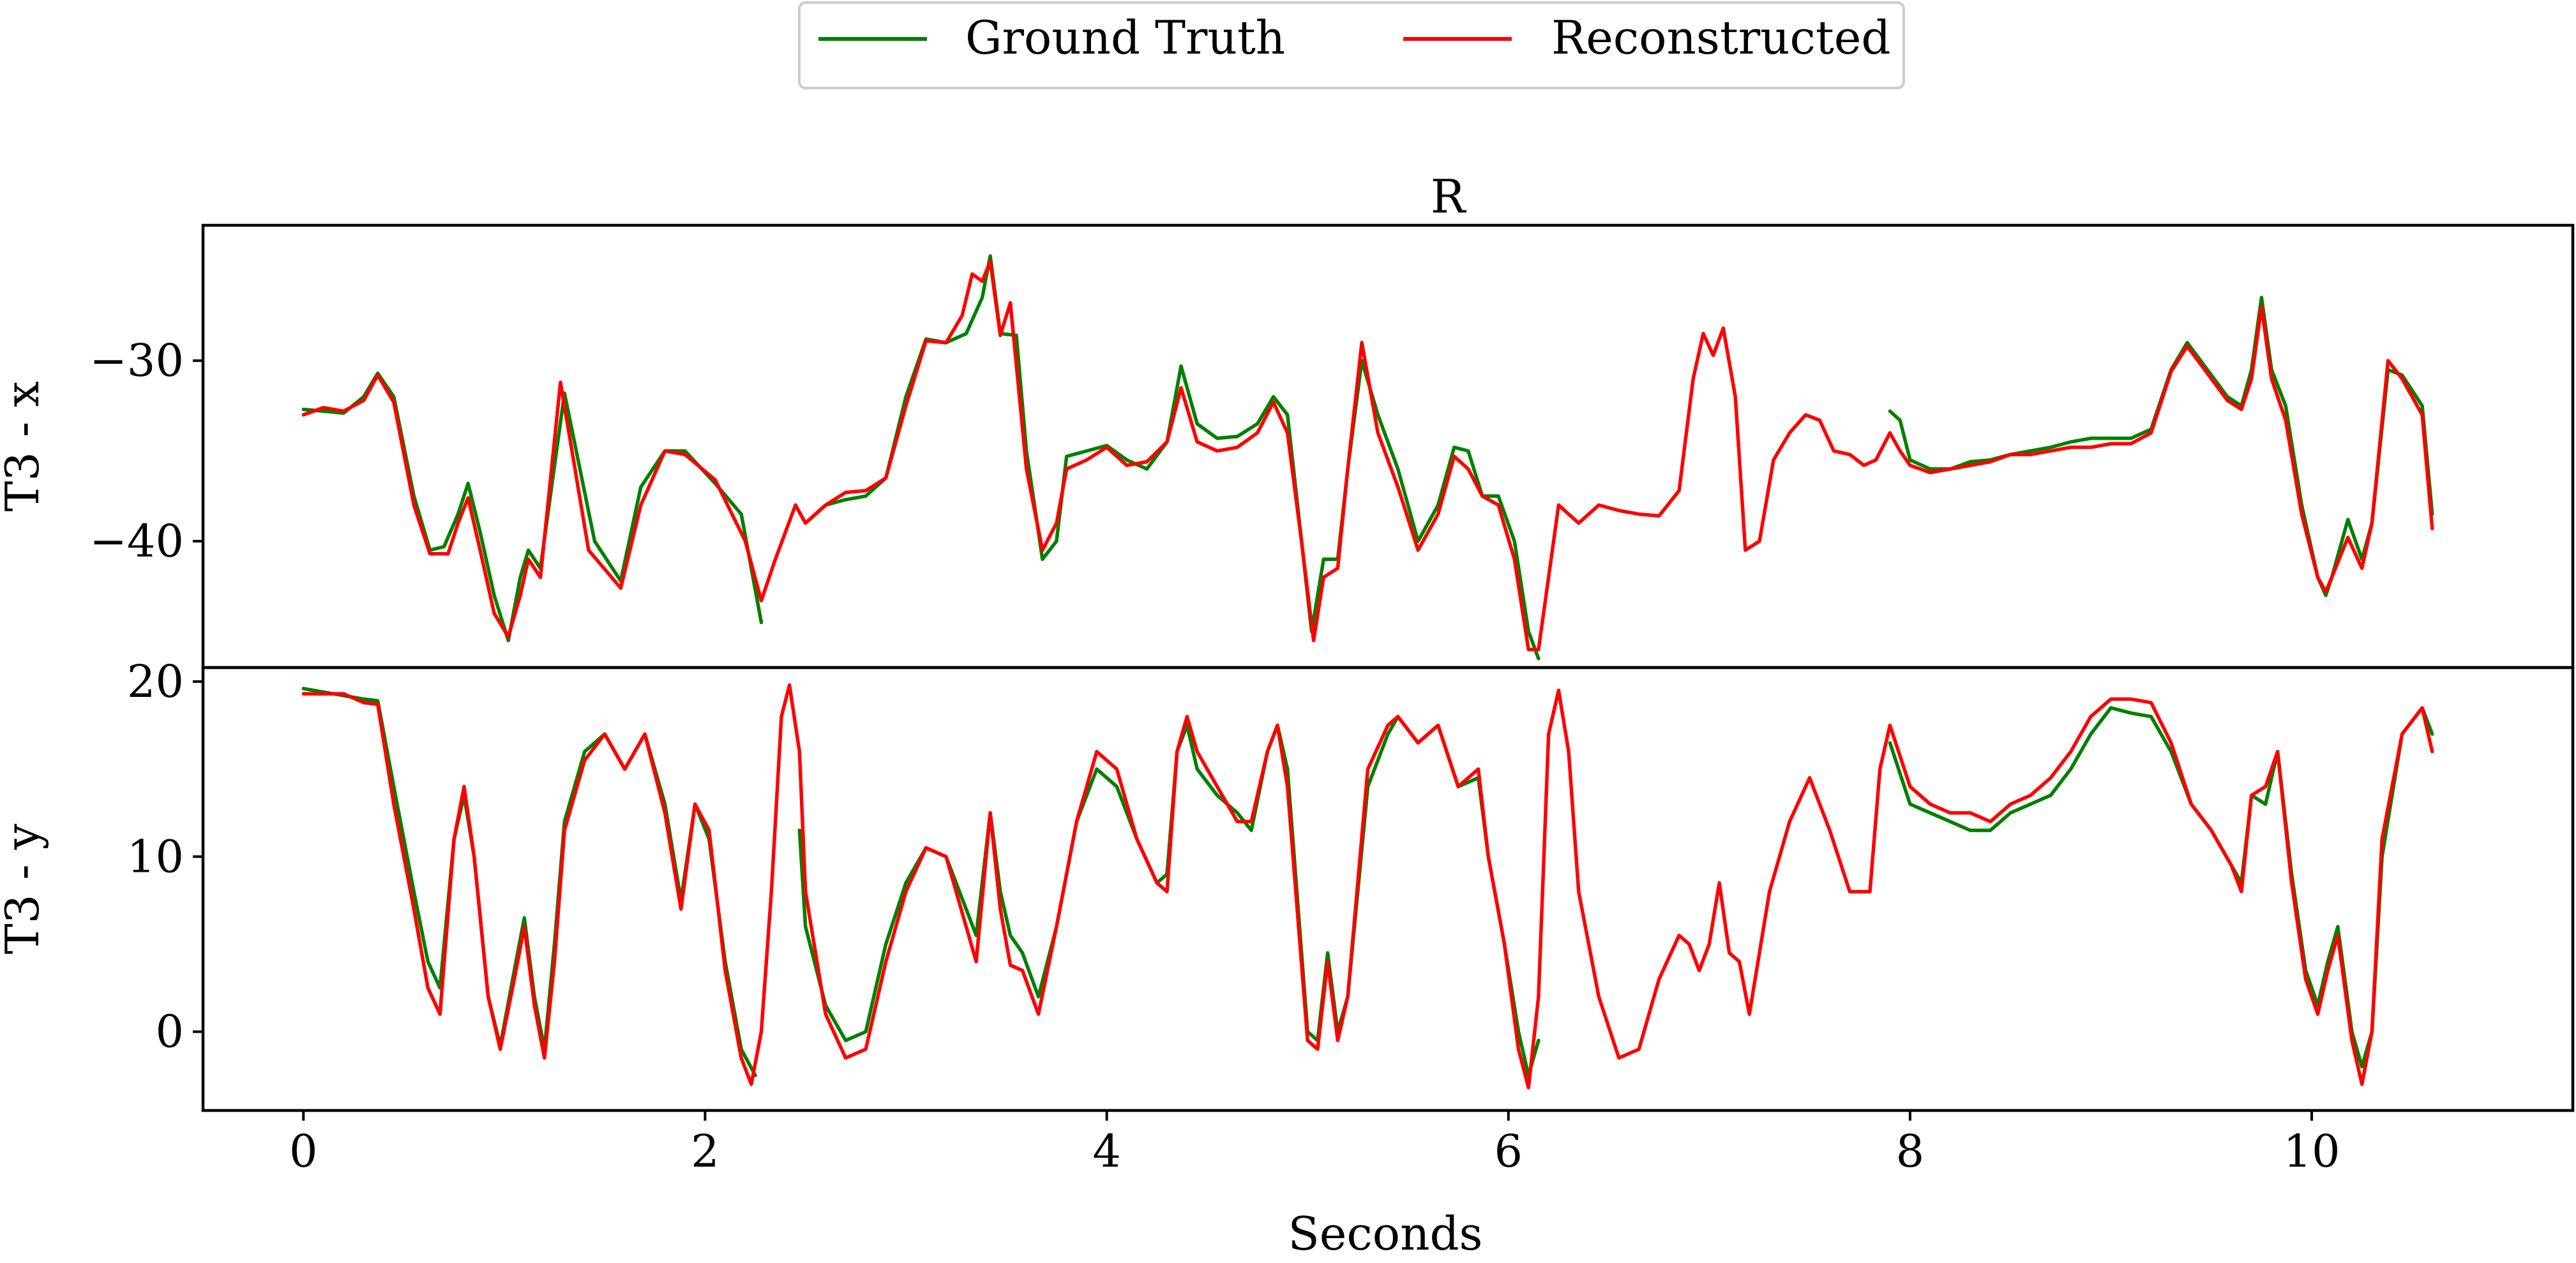  Describe the element at coordinates (1448, 196) in the screenshot. I see `chart-title: R` at that location.